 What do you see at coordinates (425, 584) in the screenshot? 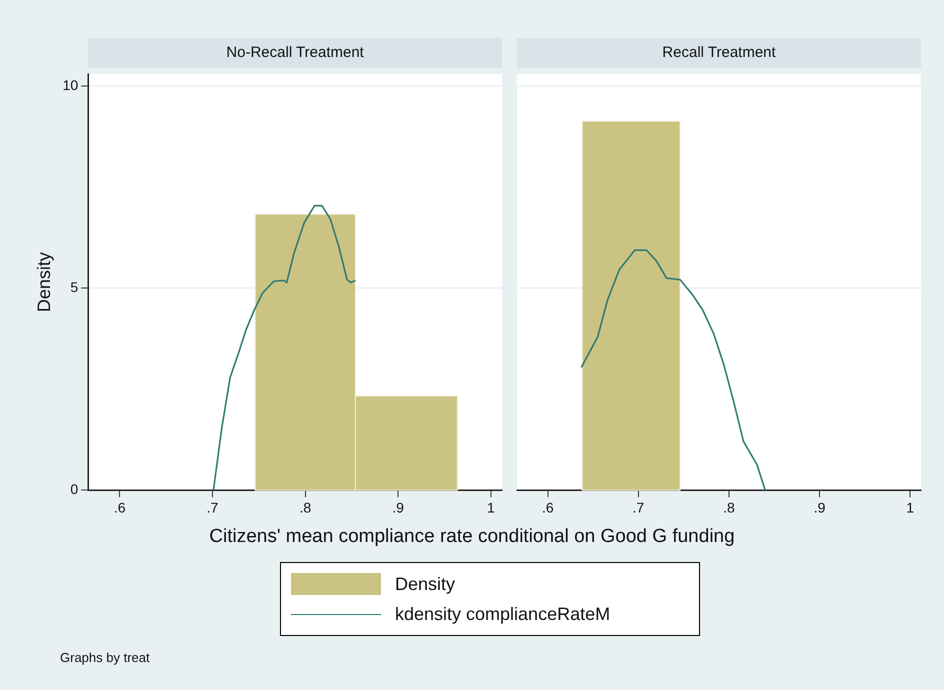
I see `legend-label: Density` at bounding box center [425, 584].